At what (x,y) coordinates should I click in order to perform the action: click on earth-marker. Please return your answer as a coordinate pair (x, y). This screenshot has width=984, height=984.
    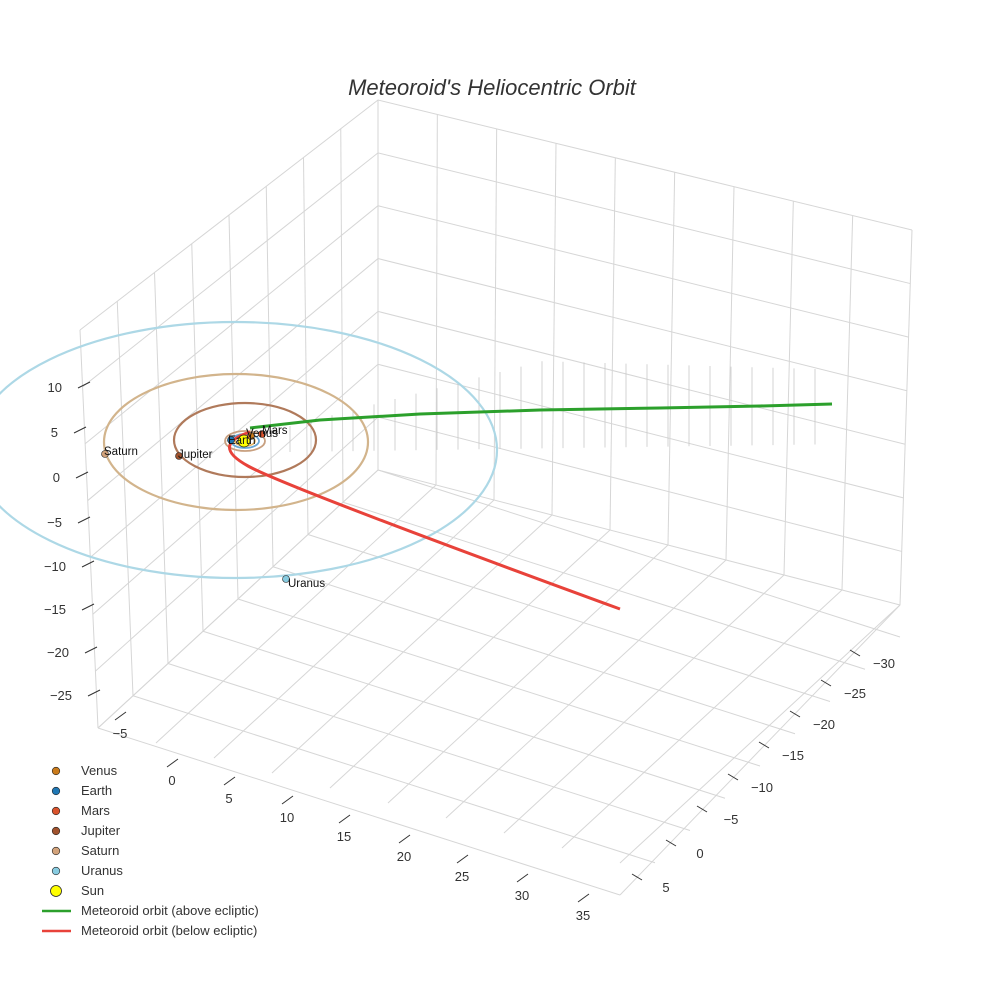
    Looking at the image, I should click on (231, 440).